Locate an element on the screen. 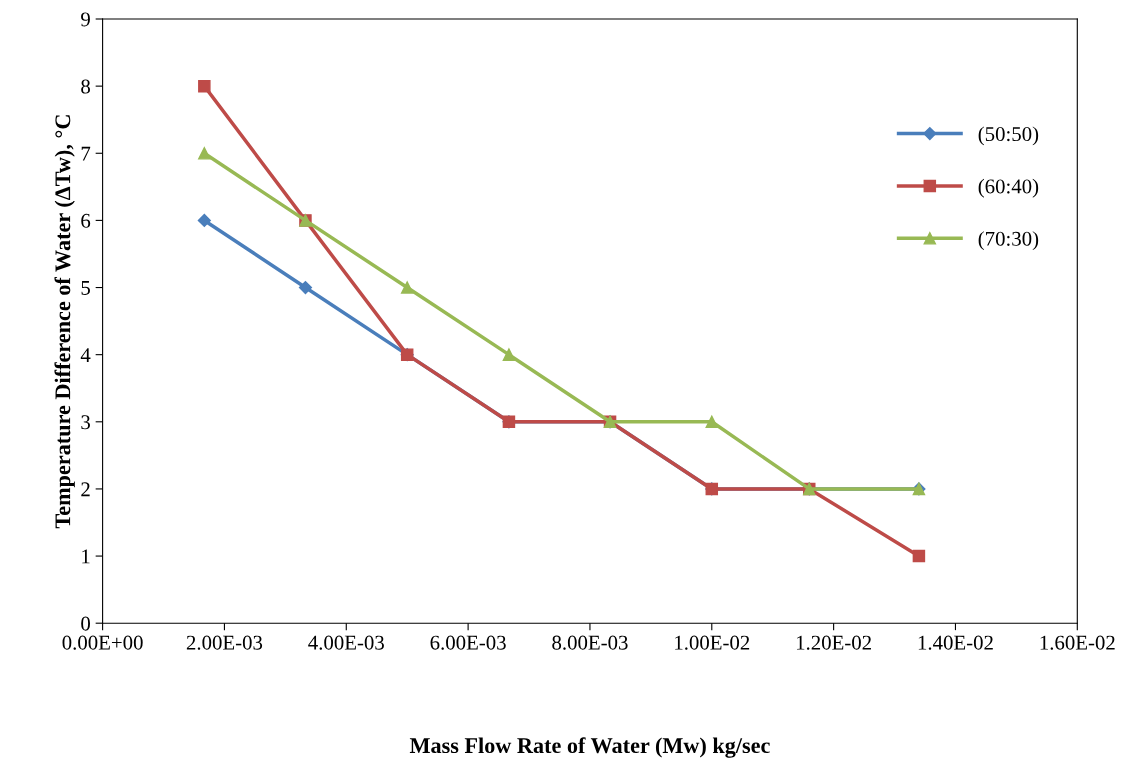 Image resolution: width=1140 pixels, height=760 pixels. x-tick-label: 0.00E+00 is located at coordinates (102, 642).